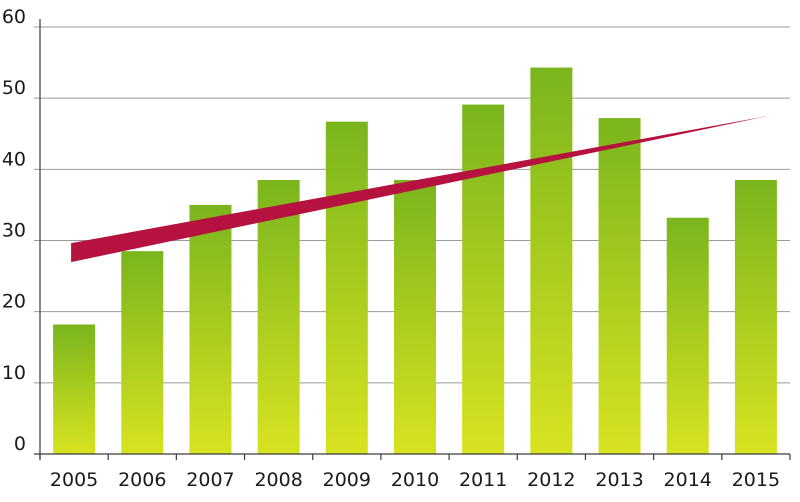  I want to click on x-tick-label-2015: 2015, so click(756, 480).